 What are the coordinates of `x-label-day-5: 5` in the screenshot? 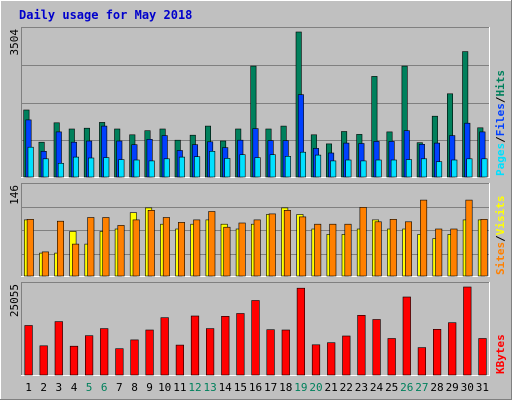 It's located at (89, 387).